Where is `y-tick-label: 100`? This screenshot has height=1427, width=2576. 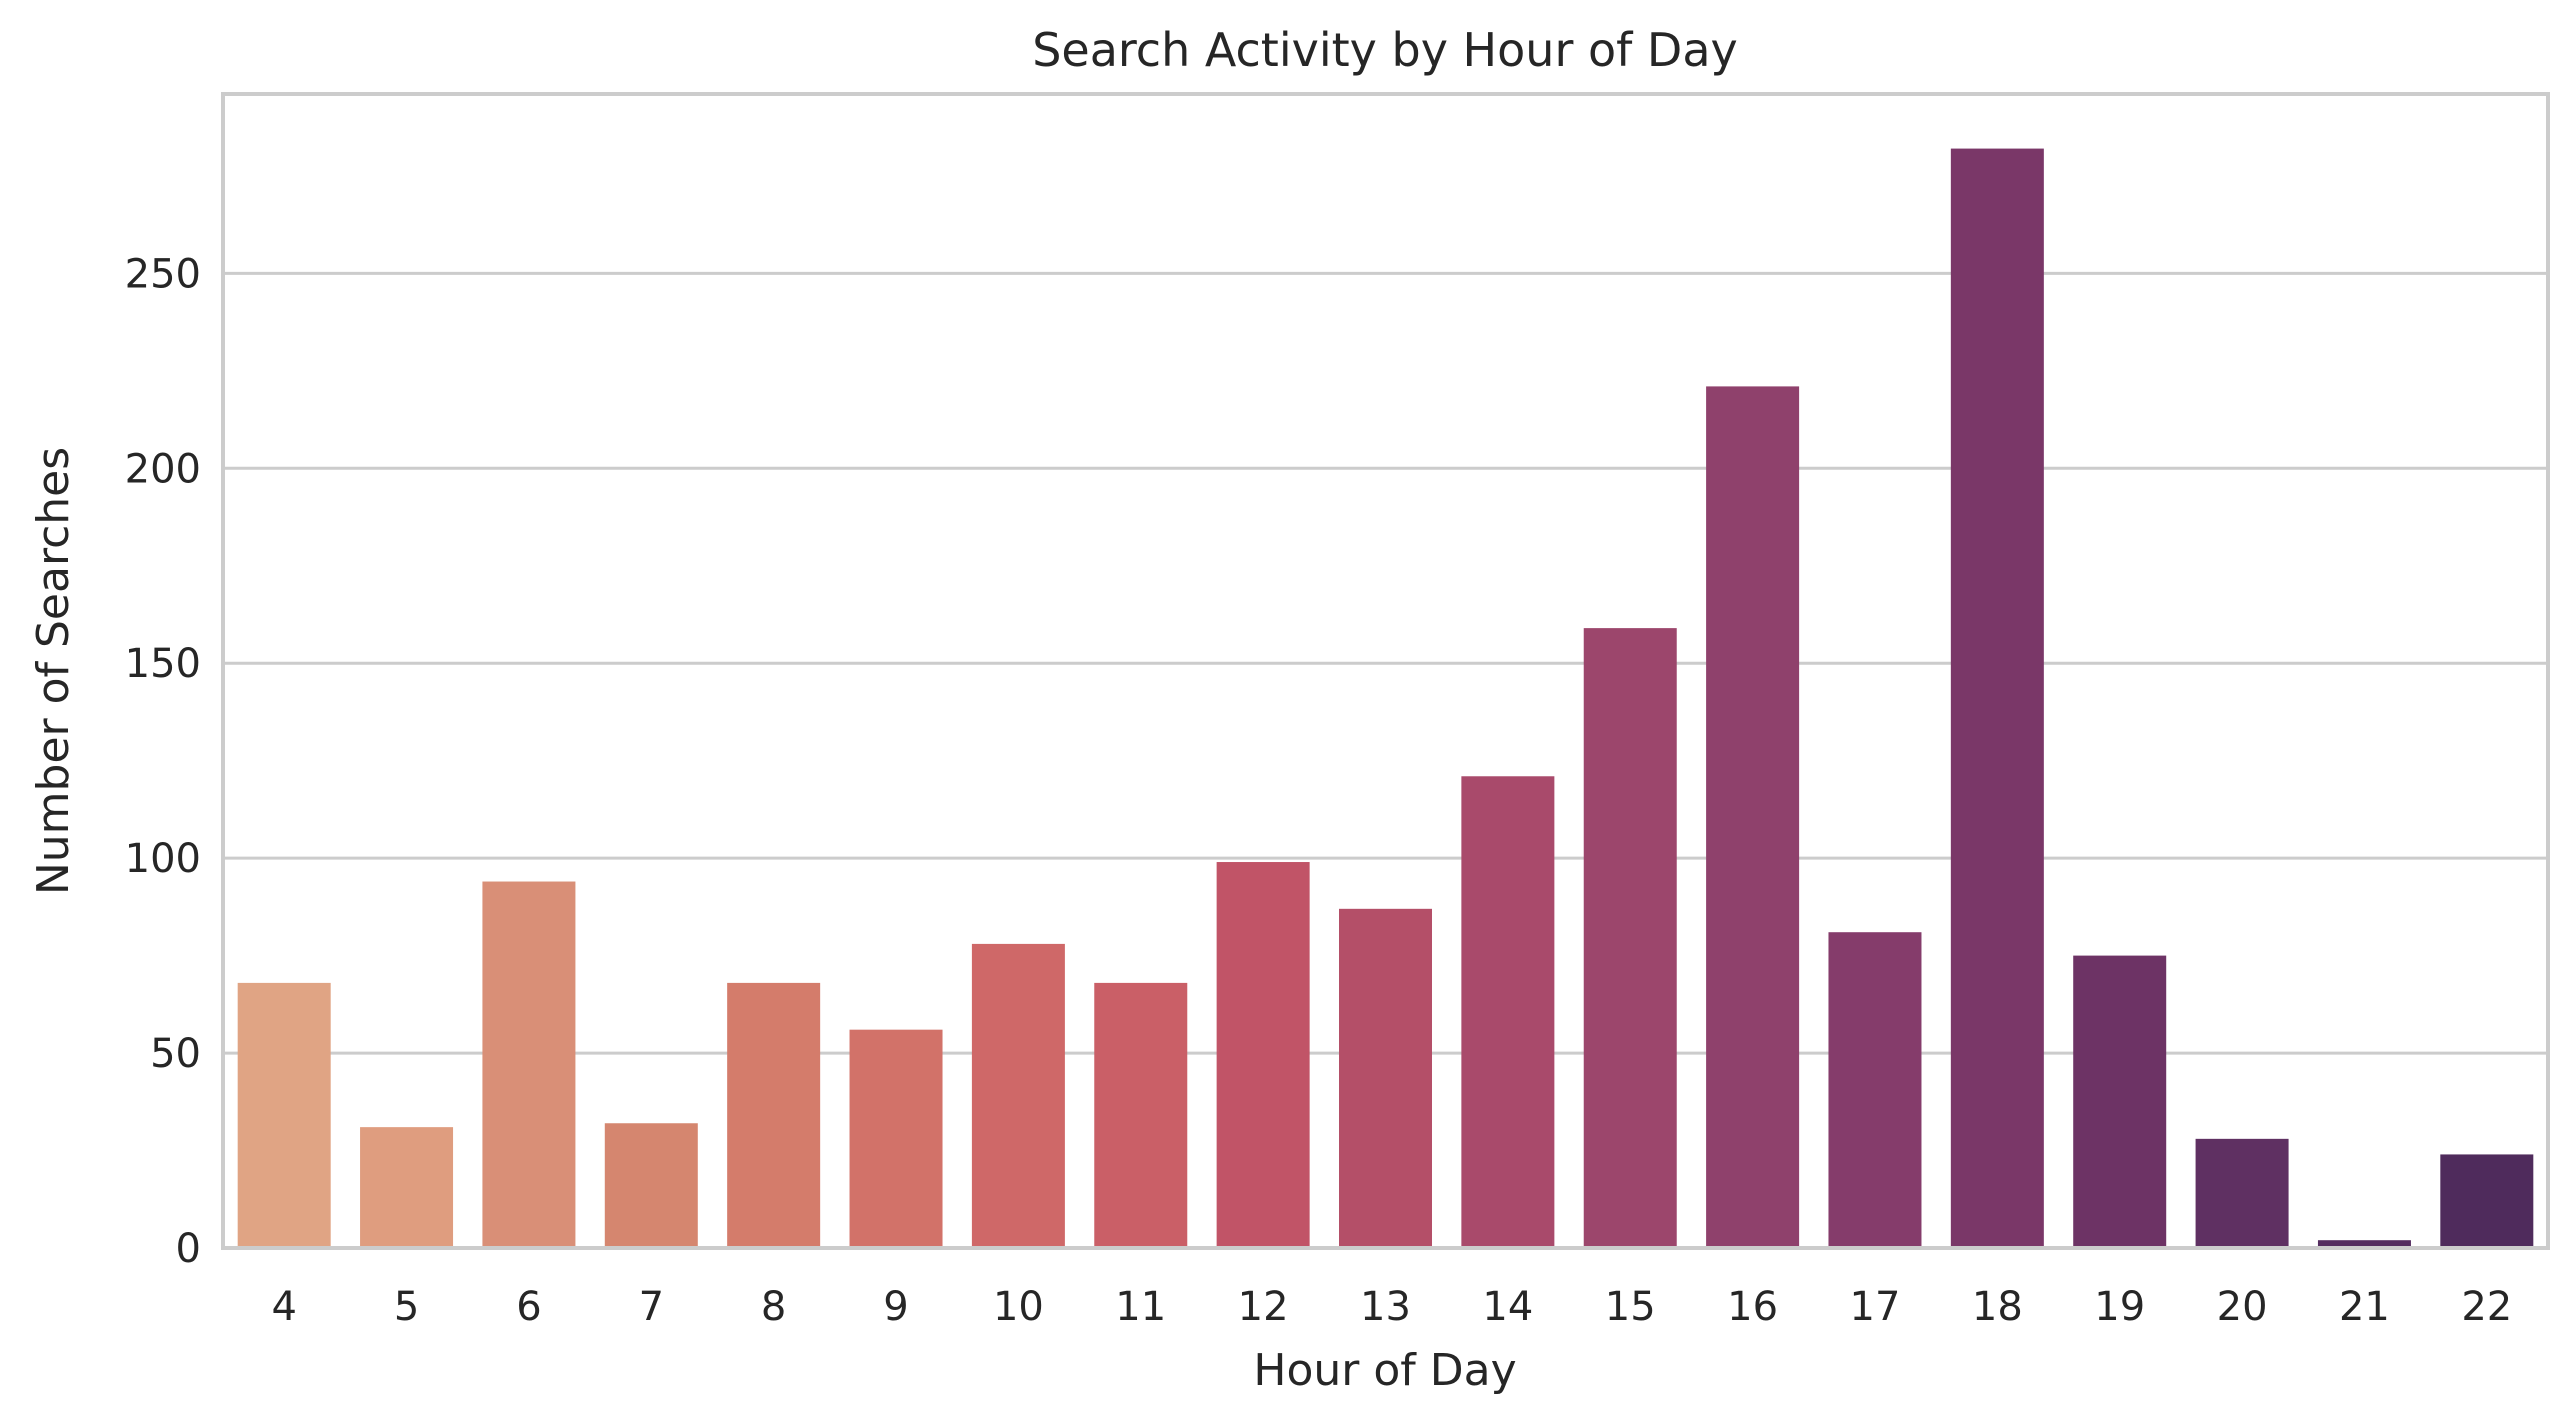 y-tick-label: 100 is located at coordinates (163, 859).